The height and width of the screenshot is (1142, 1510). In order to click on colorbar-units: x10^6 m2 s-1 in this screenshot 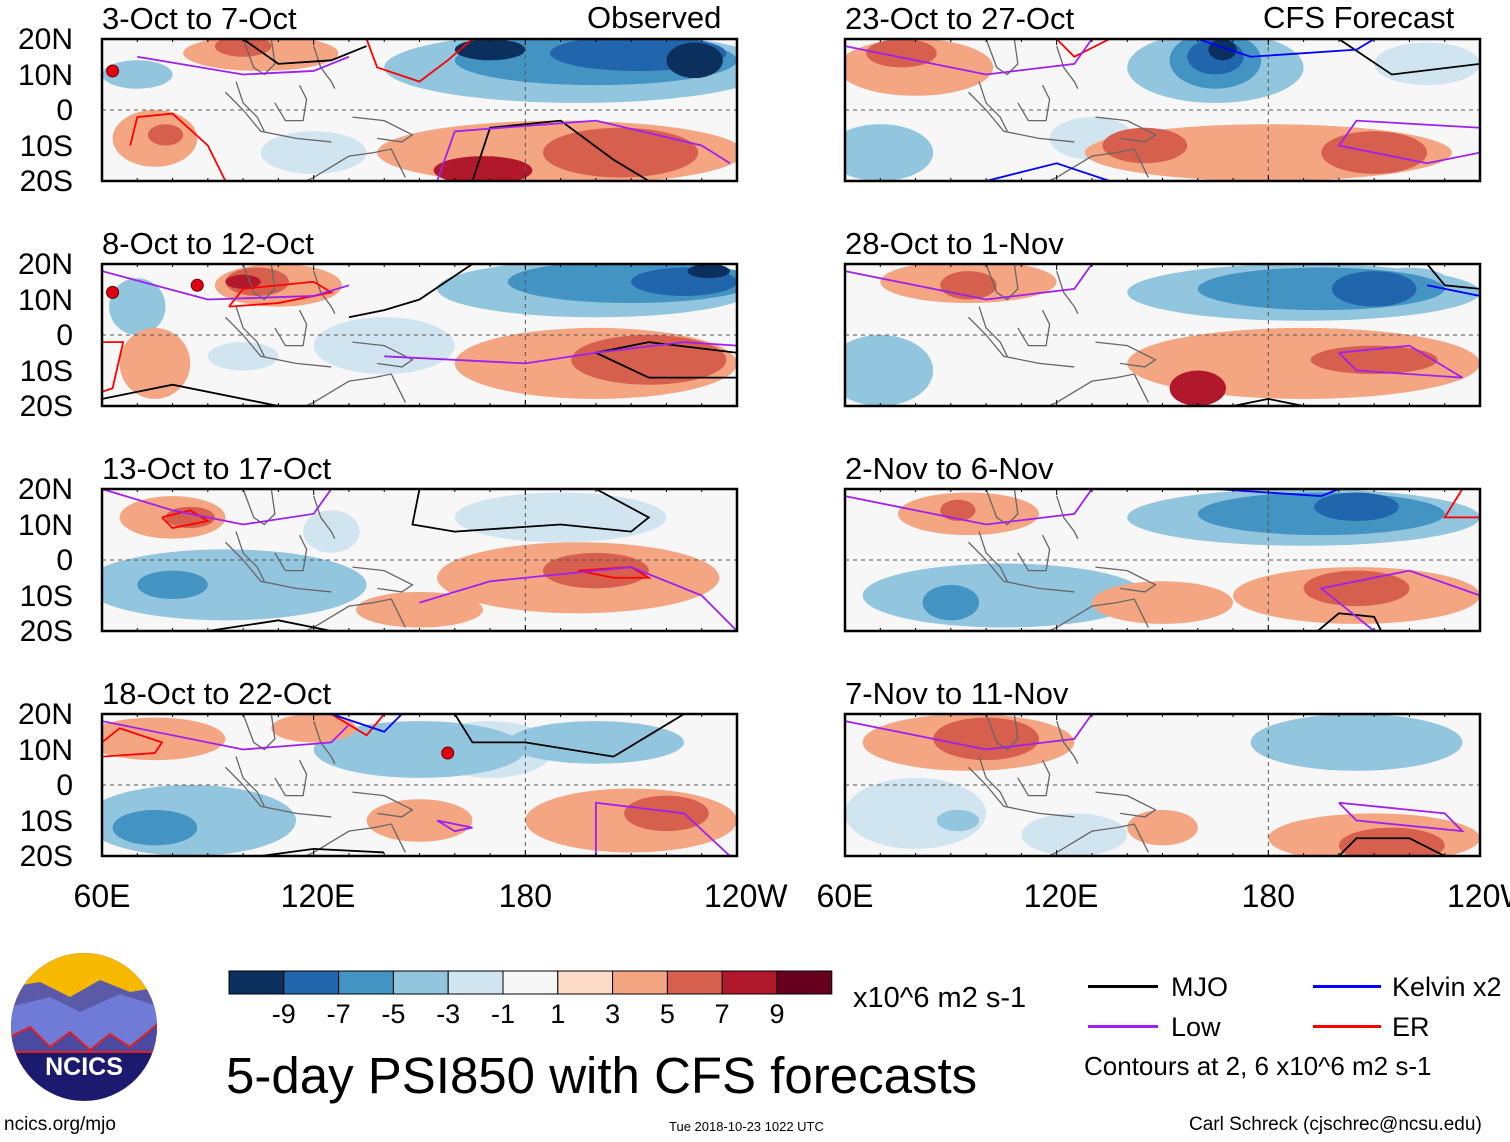, I will do `click(940, 998)`.